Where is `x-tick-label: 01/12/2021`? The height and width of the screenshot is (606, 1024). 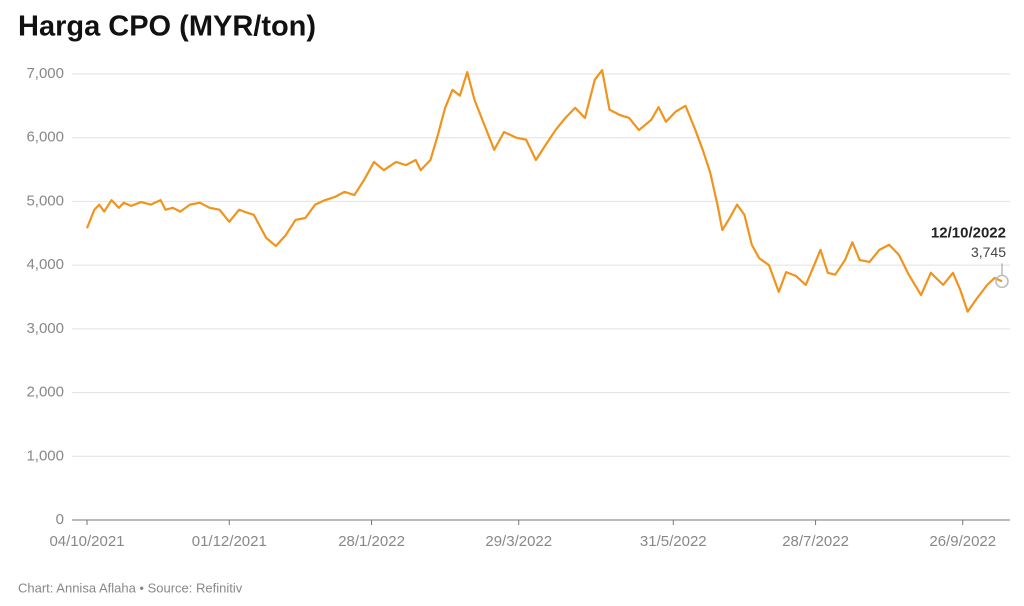
x-tick-label: 01/12/2021 is located at coordinates (229, 541).